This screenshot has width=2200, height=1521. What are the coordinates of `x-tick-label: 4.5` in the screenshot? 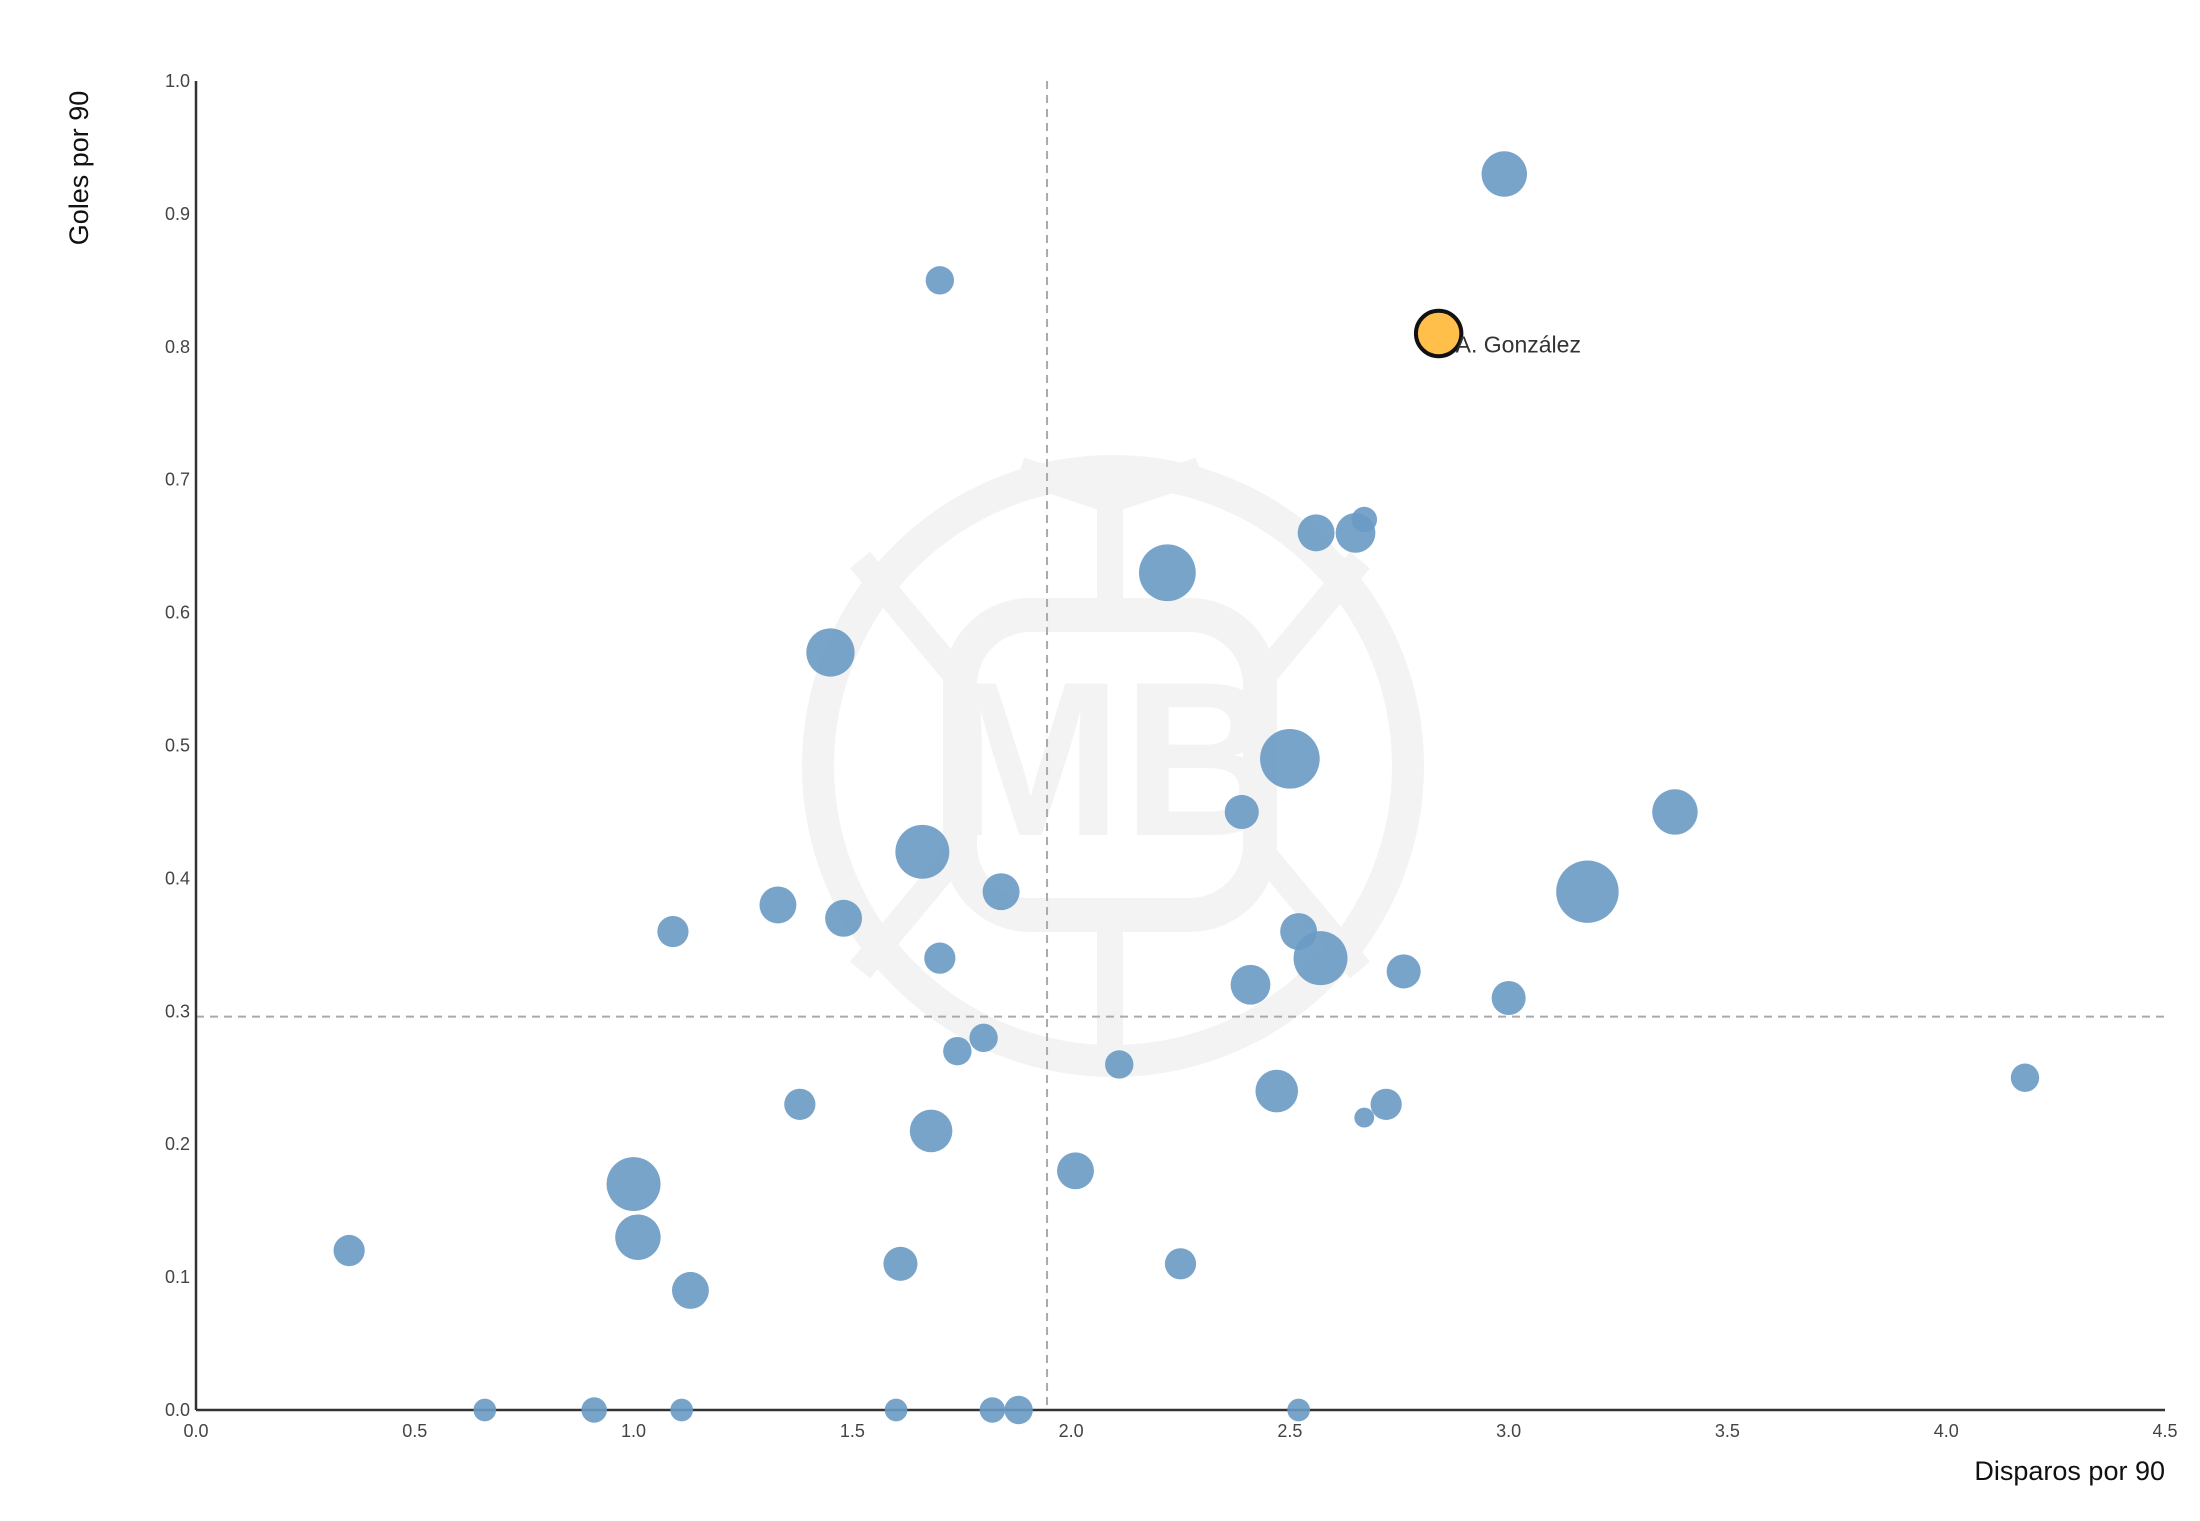 It's located at (2164, 1431).